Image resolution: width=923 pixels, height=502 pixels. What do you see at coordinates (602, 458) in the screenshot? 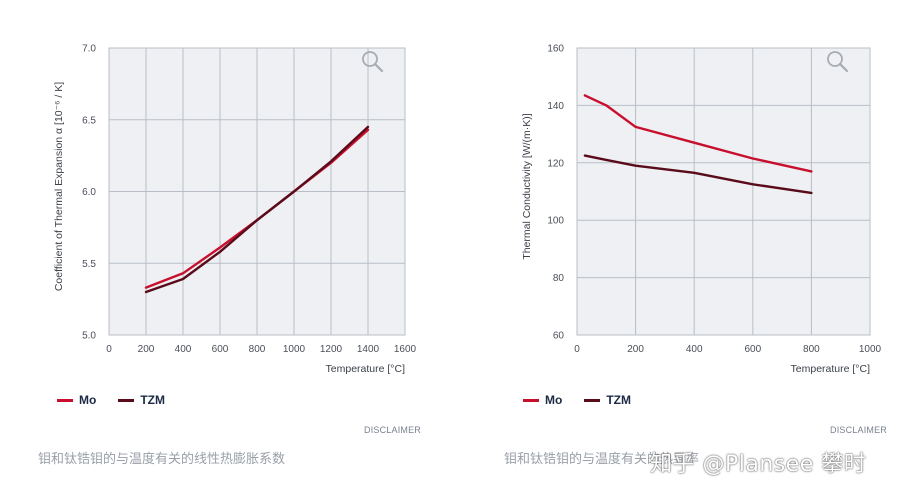
I see `chart-caption: 钼和钛锆钼的与温度有关的热导率` at bounding box center [602, 458].